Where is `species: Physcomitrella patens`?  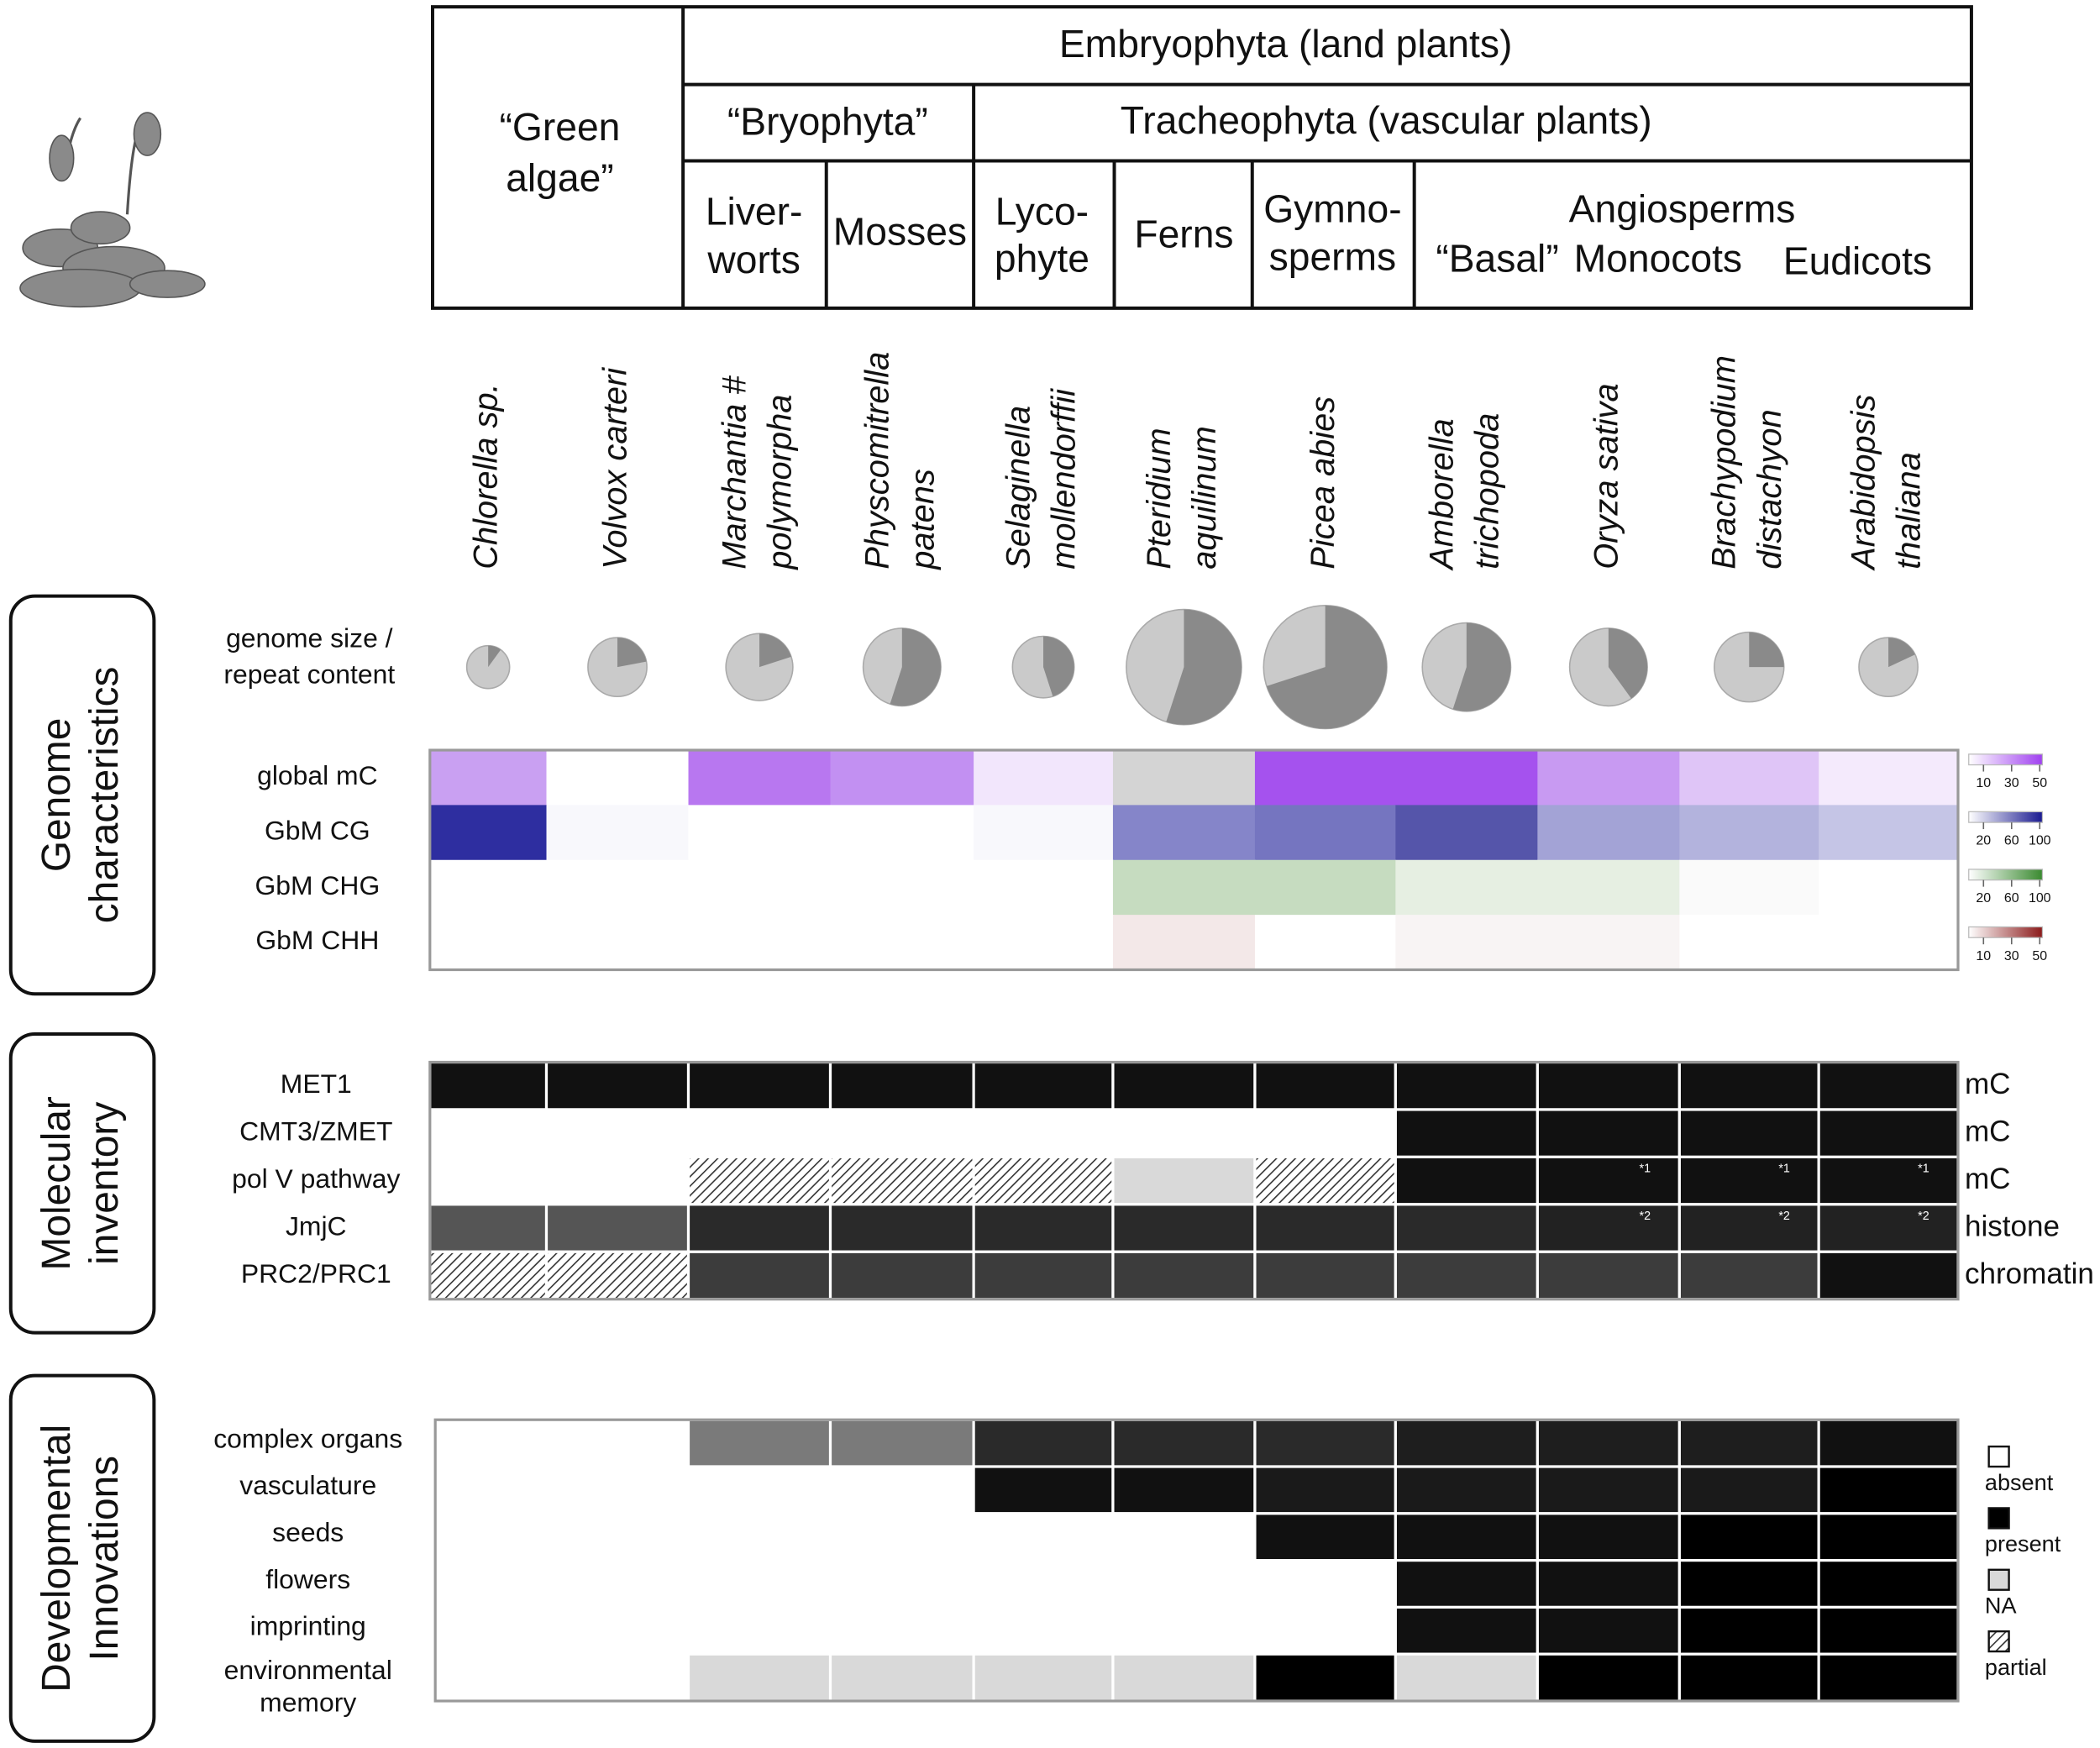
species: Physcomitrella patens is located at coordinates (899, 461).